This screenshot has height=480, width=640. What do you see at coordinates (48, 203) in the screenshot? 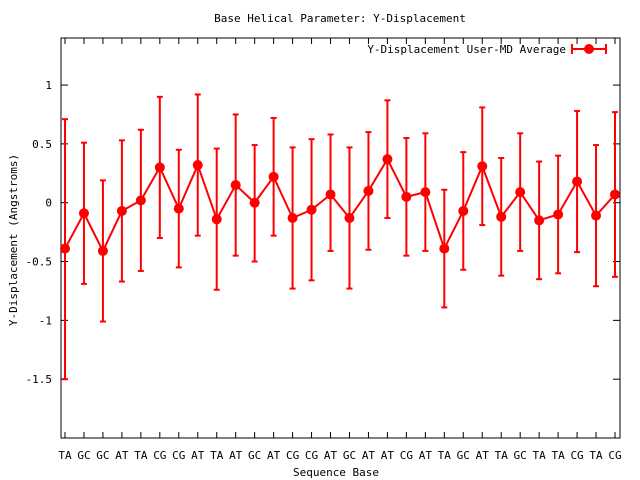
I see `y-tick-label: 0` at bounding box center [48, 203].